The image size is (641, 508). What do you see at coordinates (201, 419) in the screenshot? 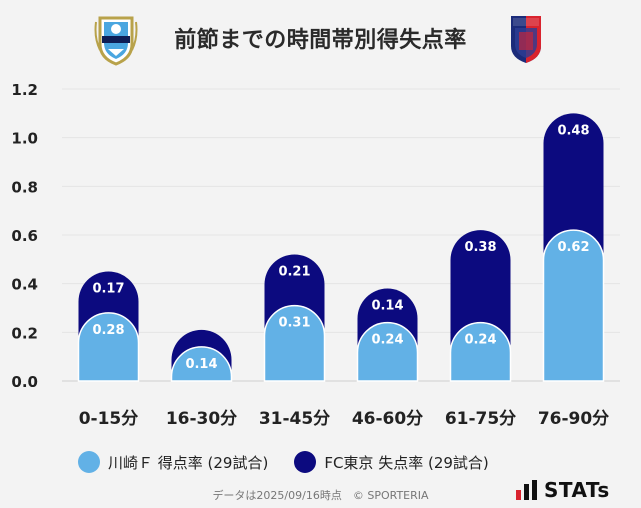
I see `x-tick-label: 16-30分` at bounding box center [201, 419].